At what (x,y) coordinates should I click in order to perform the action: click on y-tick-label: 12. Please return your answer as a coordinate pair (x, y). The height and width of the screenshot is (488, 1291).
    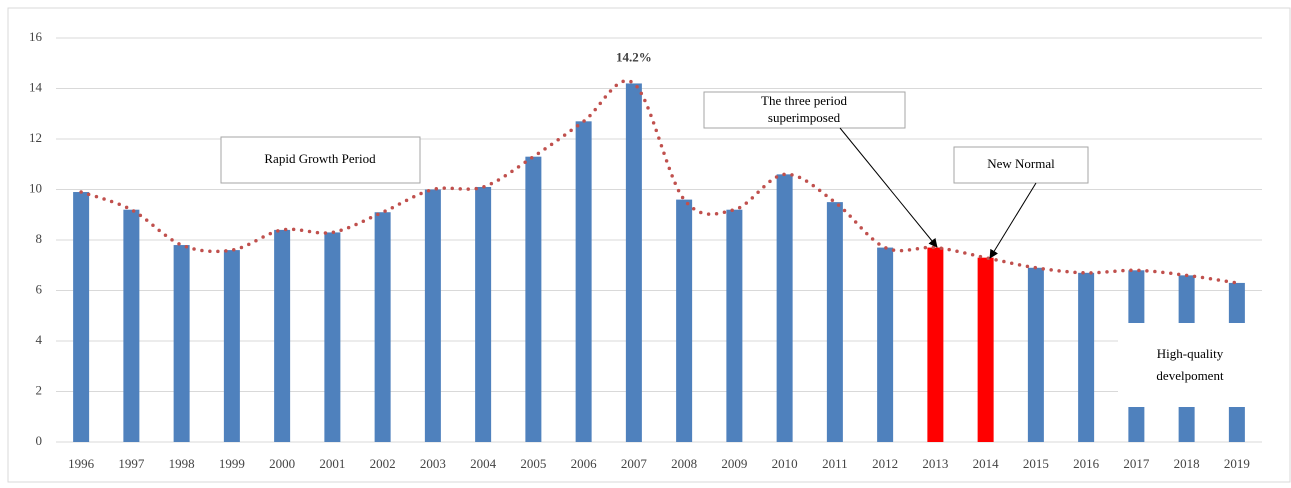
    Looking at the image, I should click on (35, 137).